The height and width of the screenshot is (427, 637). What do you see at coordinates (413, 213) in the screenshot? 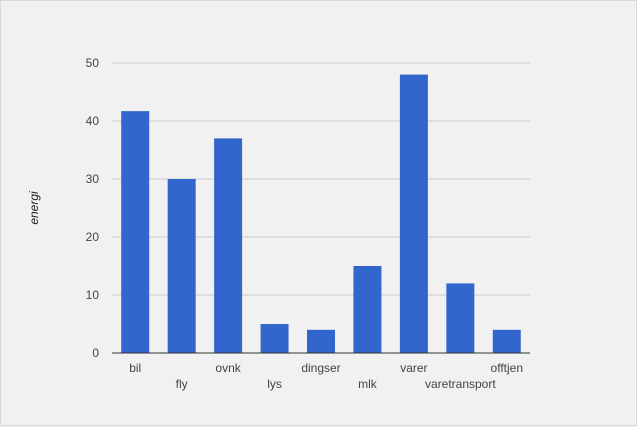
I see `bar-varer` at bounding box center [413, 213].